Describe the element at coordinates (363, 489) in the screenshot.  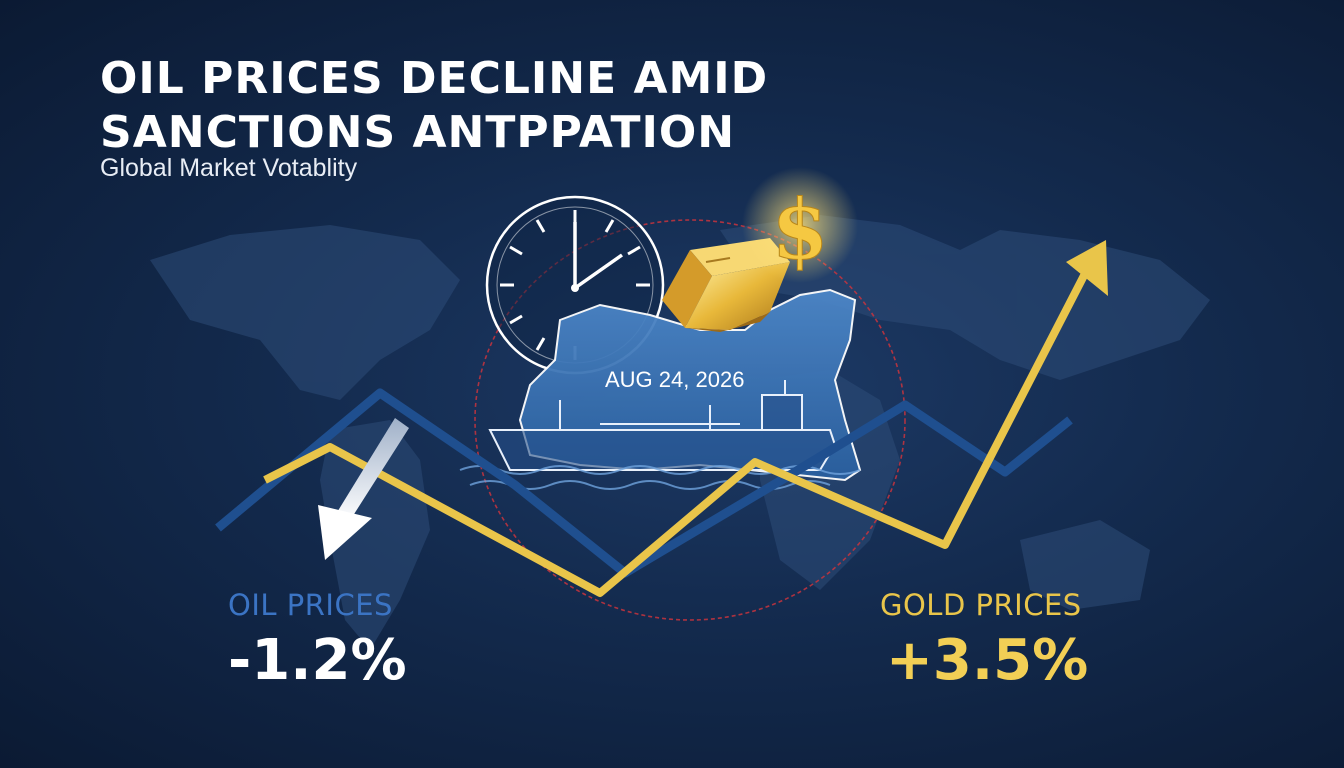
I see `down-arrow-icon` at that location.